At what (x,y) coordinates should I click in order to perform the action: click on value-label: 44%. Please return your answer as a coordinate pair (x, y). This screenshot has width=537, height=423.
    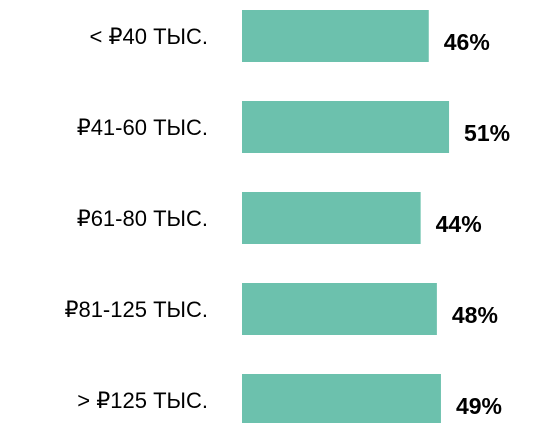
    Looking at the image, I should click on (459, 224).